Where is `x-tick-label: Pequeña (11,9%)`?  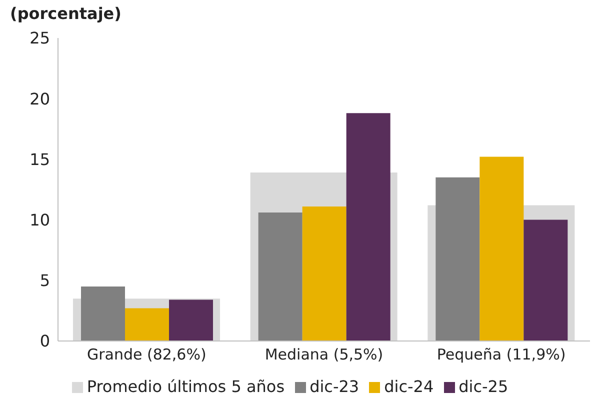 x-tick-label: Pequeña (11,9%) is located at coordinates (501, 355).